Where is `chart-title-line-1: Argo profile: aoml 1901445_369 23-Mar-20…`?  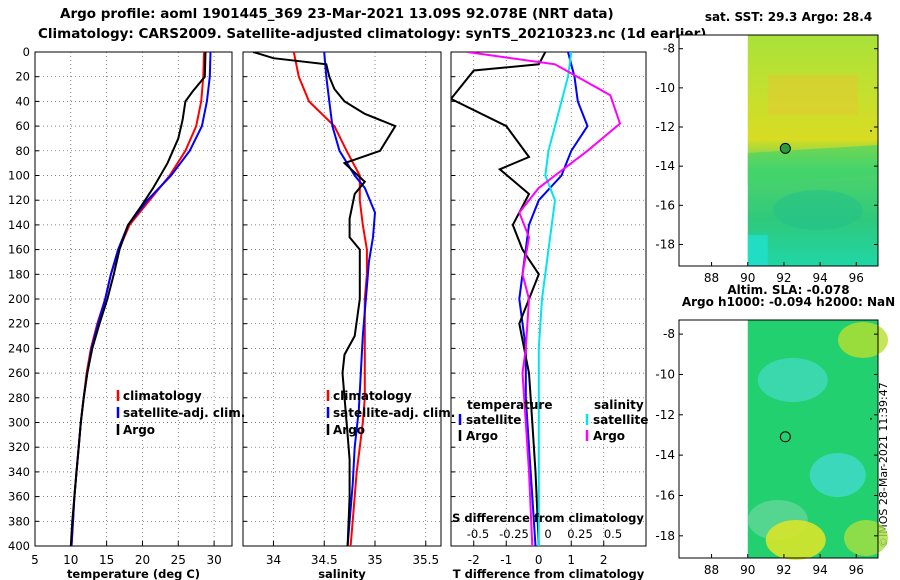 chart-title-line-1: Argo profile: aoml 1901445_369 23-Mar-20… is located at coordinates (337, 14).